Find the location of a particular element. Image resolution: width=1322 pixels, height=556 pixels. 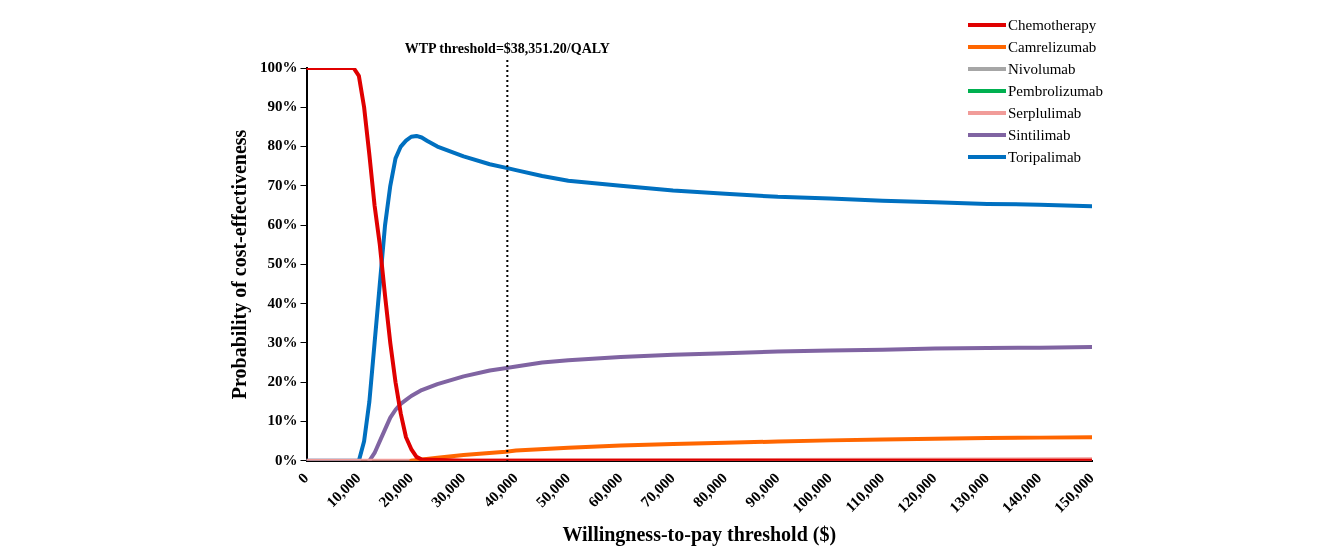

y-axis-title: Probability of cost-effectiveness is located at coordinates (240, 264).